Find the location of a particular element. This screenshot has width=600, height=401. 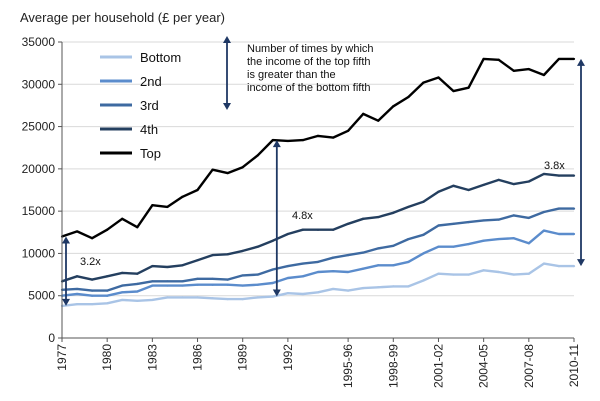

y-tick-label-10000: 10000 is located at coordinates (39, 253).